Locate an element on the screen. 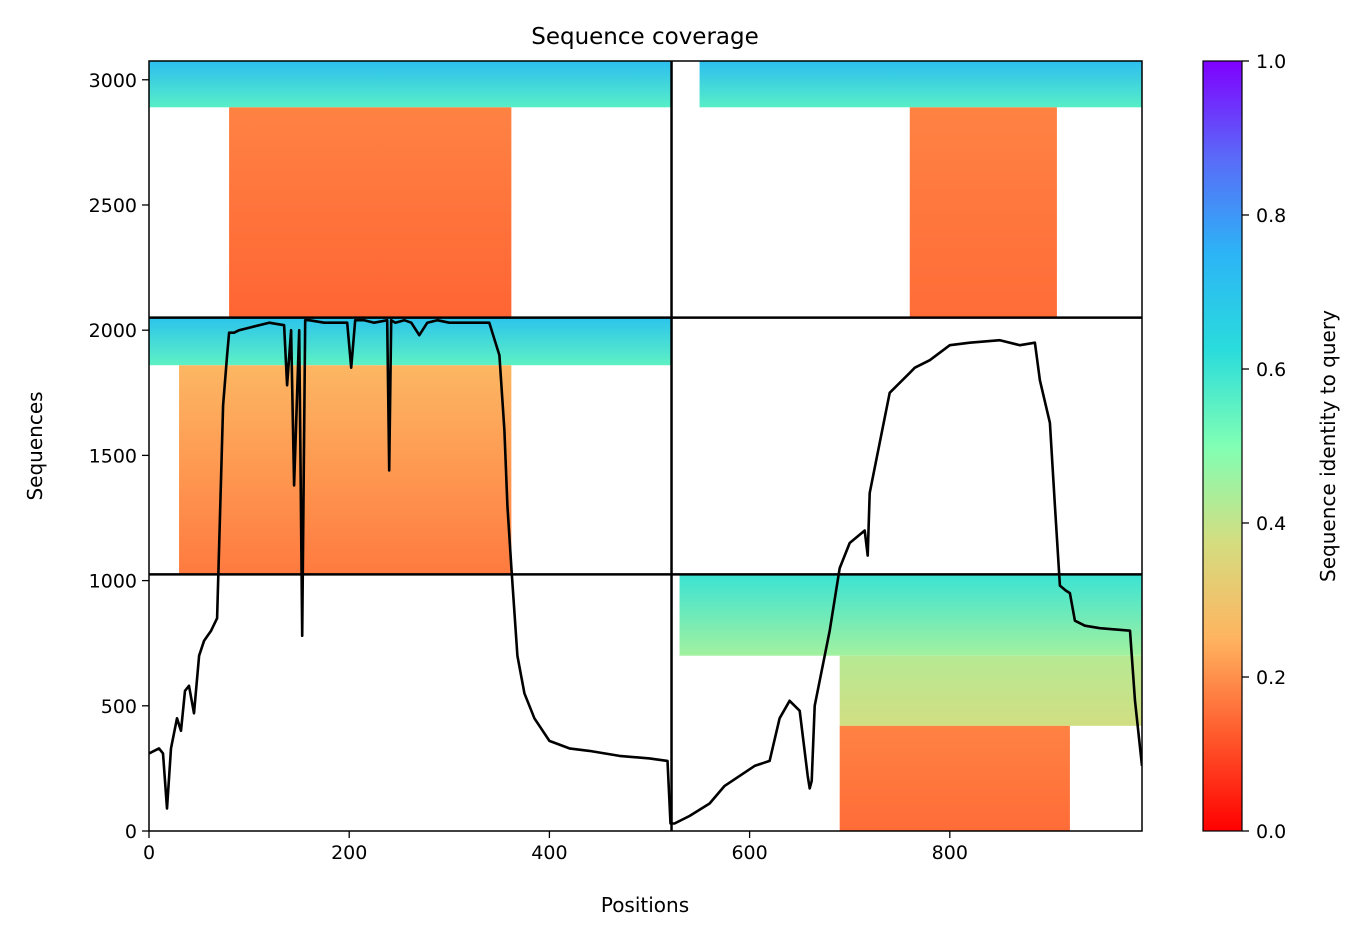 The image size is (1364, 939). x-axis: 0 200 400 600 800 is located at coordinates (555, 847).